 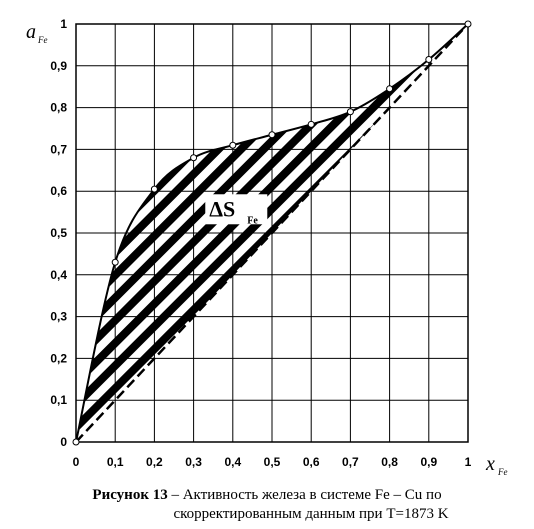 What do you see at coordinates (58, 149) in the screenshot?
I see `y-tick-label: 0,7` at bounding box center [58, 149].